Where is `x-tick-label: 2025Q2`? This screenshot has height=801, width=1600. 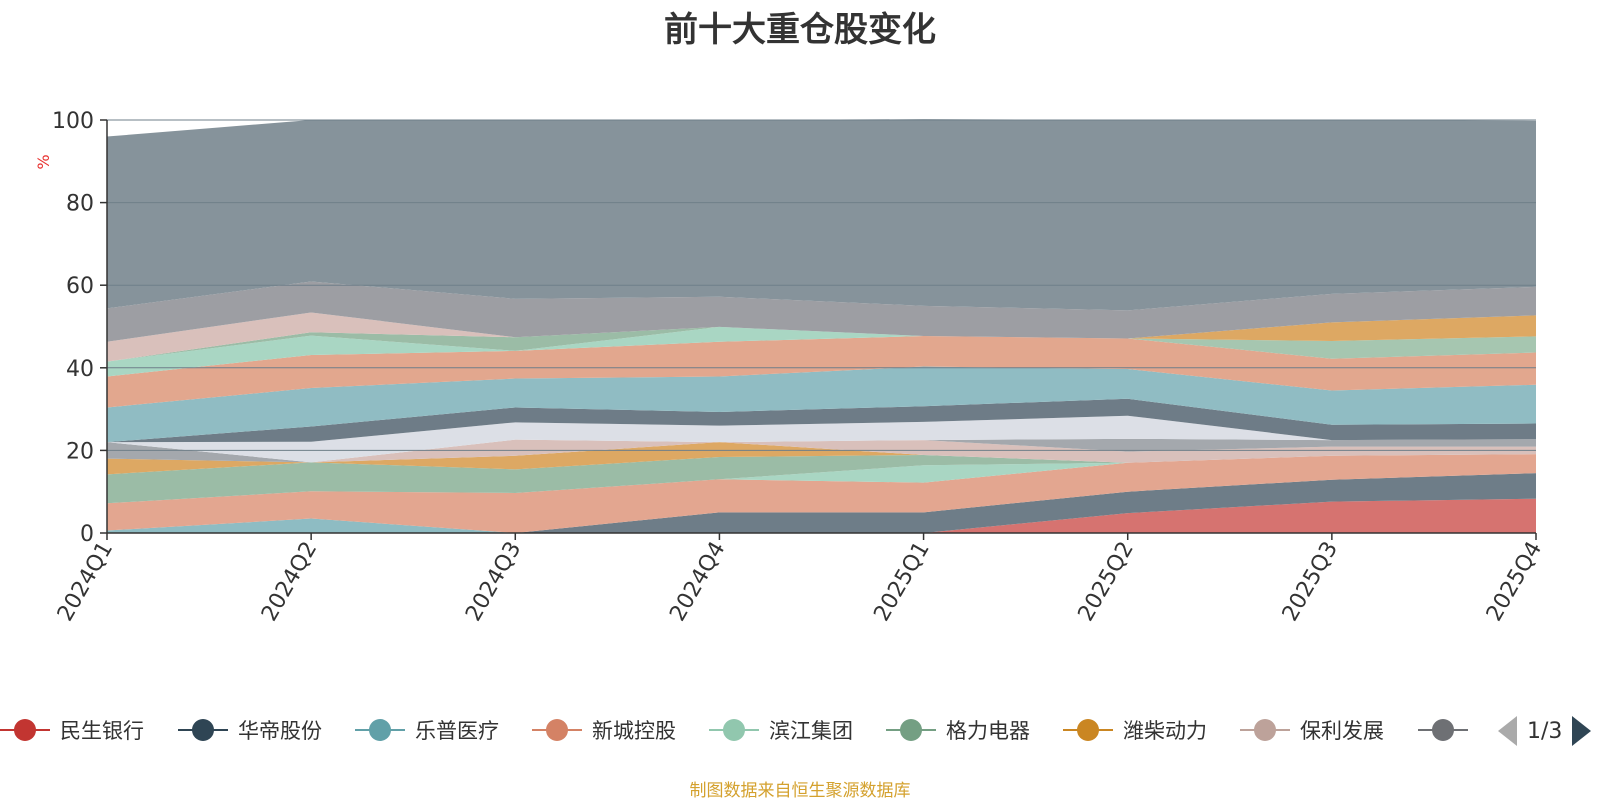
x-tick-label: 2025Q2 is located at coordinates (1106, 582).